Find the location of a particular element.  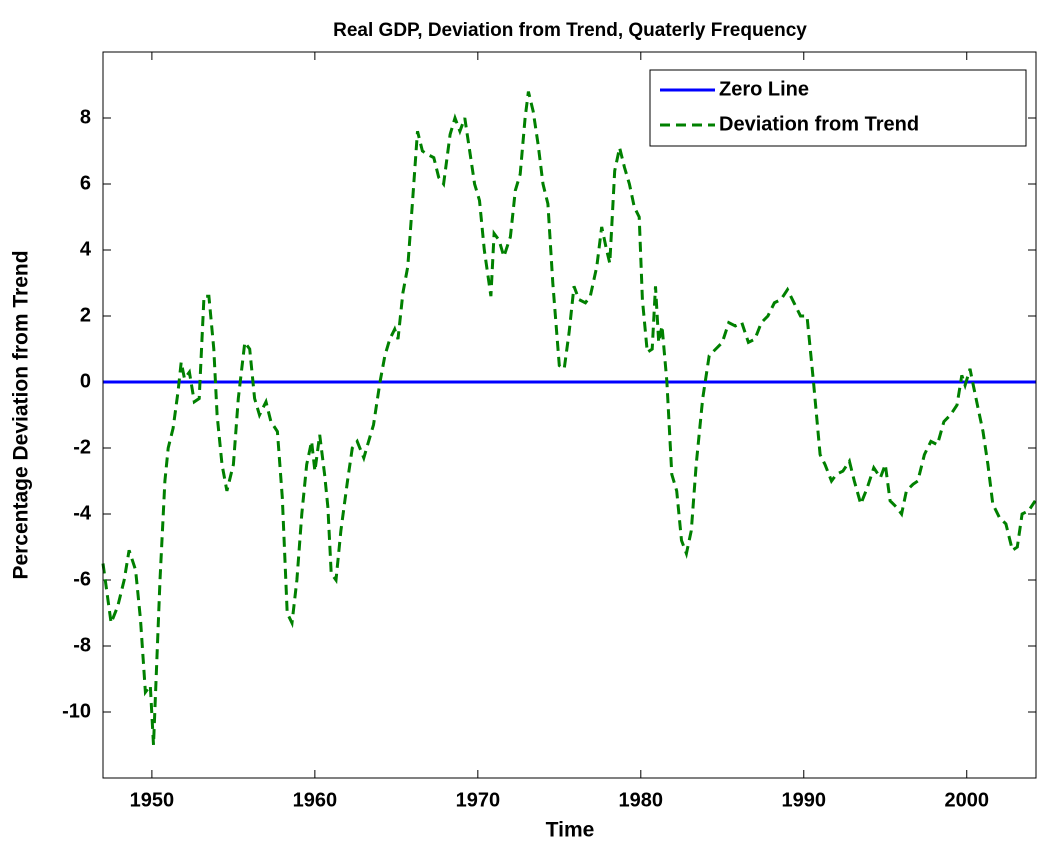

y-tick-label: -2 is located at coordinates (82, 447).